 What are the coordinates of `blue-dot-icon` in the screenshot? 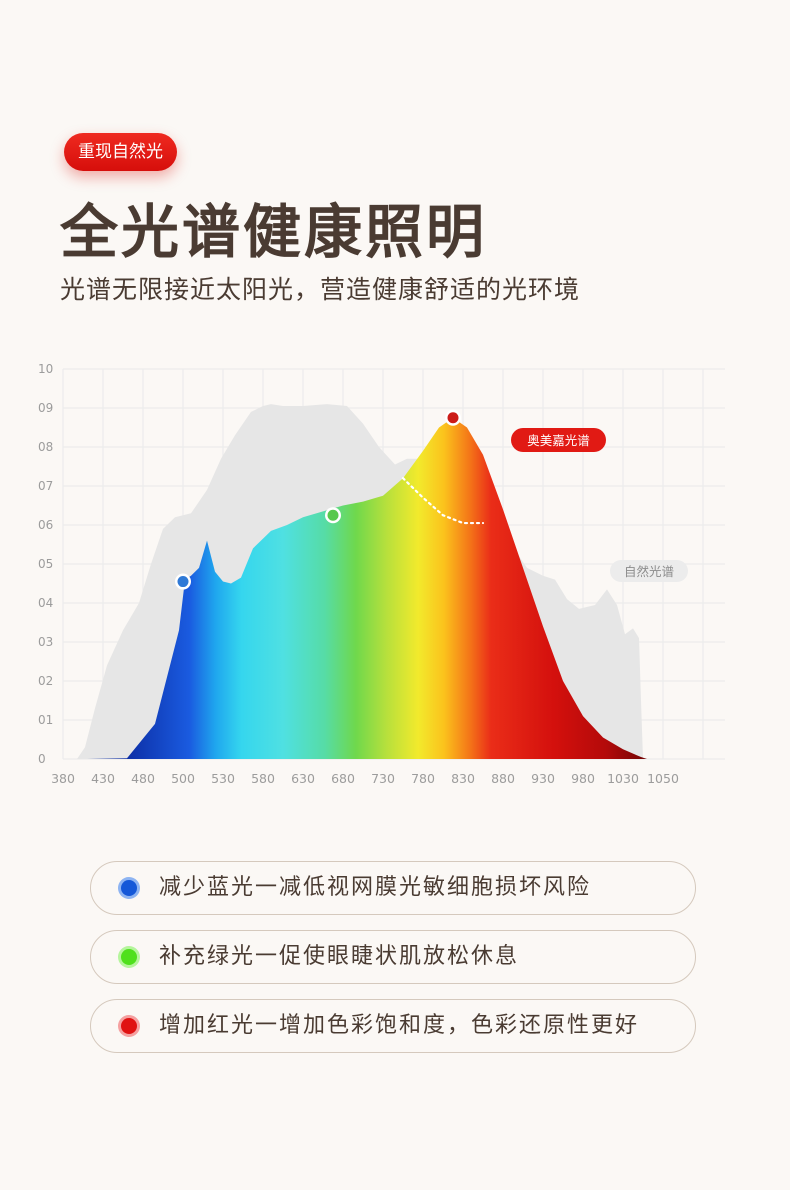 It's located at (129, 888).